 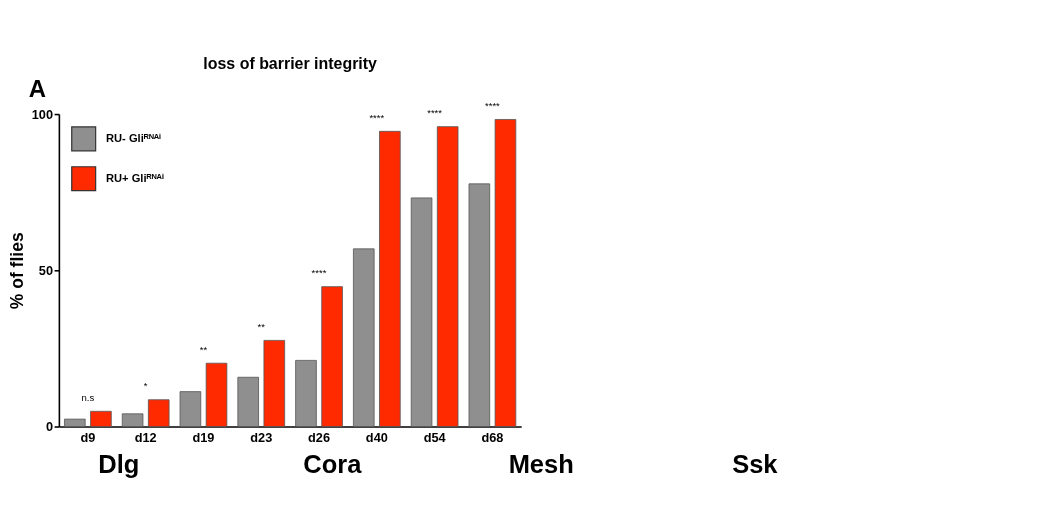 What do you see at coordinates (319, 438) in the screenshot?
I see `x-tick-label: d26` at bounding box center [319, 438].